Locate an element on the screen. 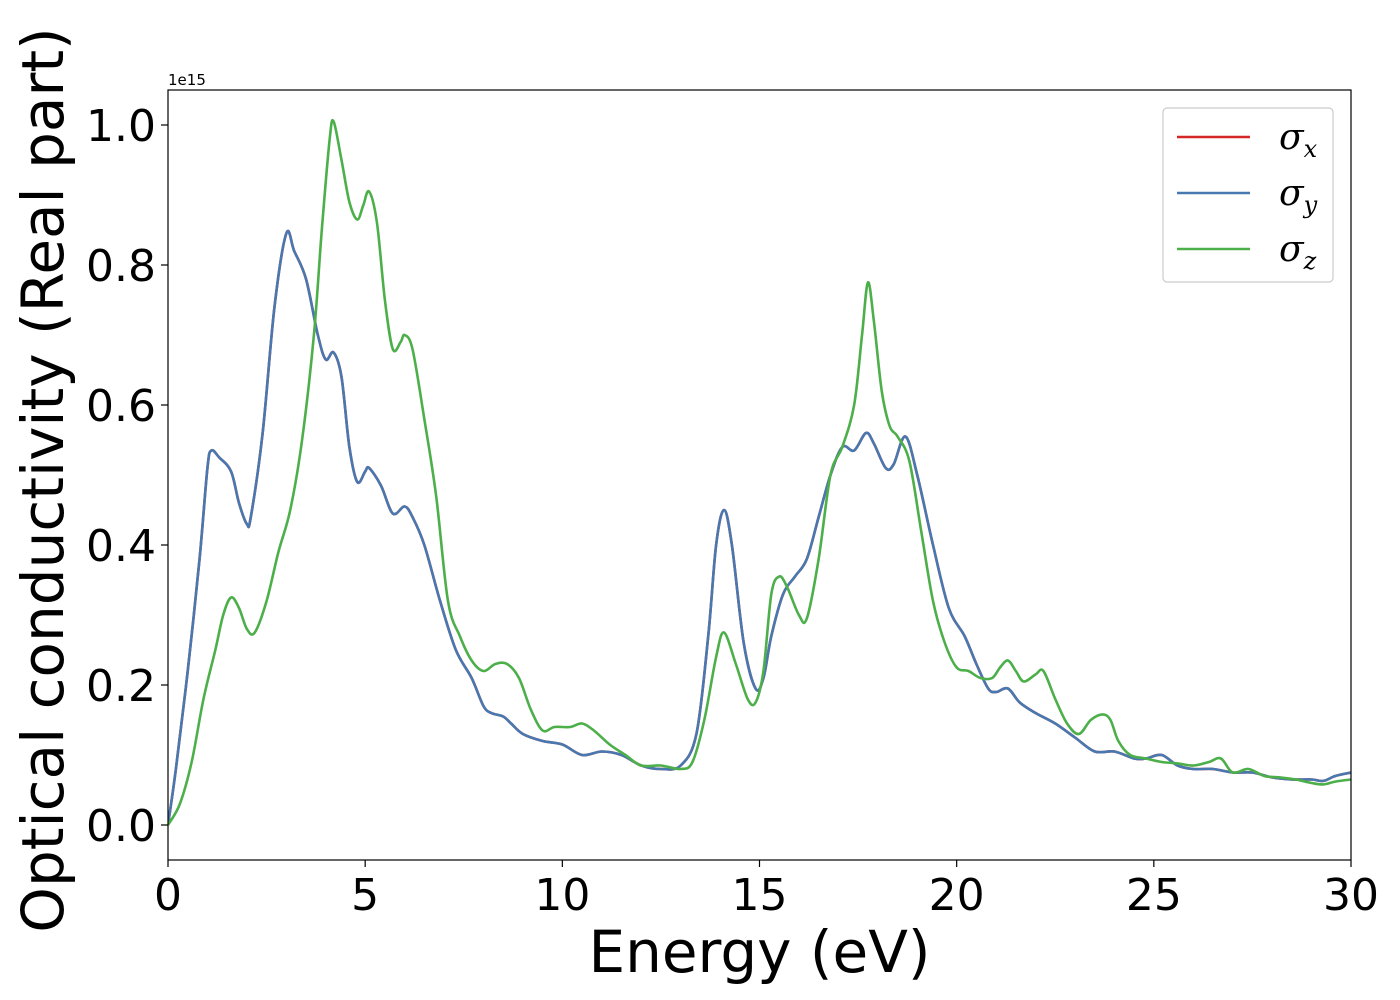  x-tick-label: 0 is located at coordinates (168, 895).